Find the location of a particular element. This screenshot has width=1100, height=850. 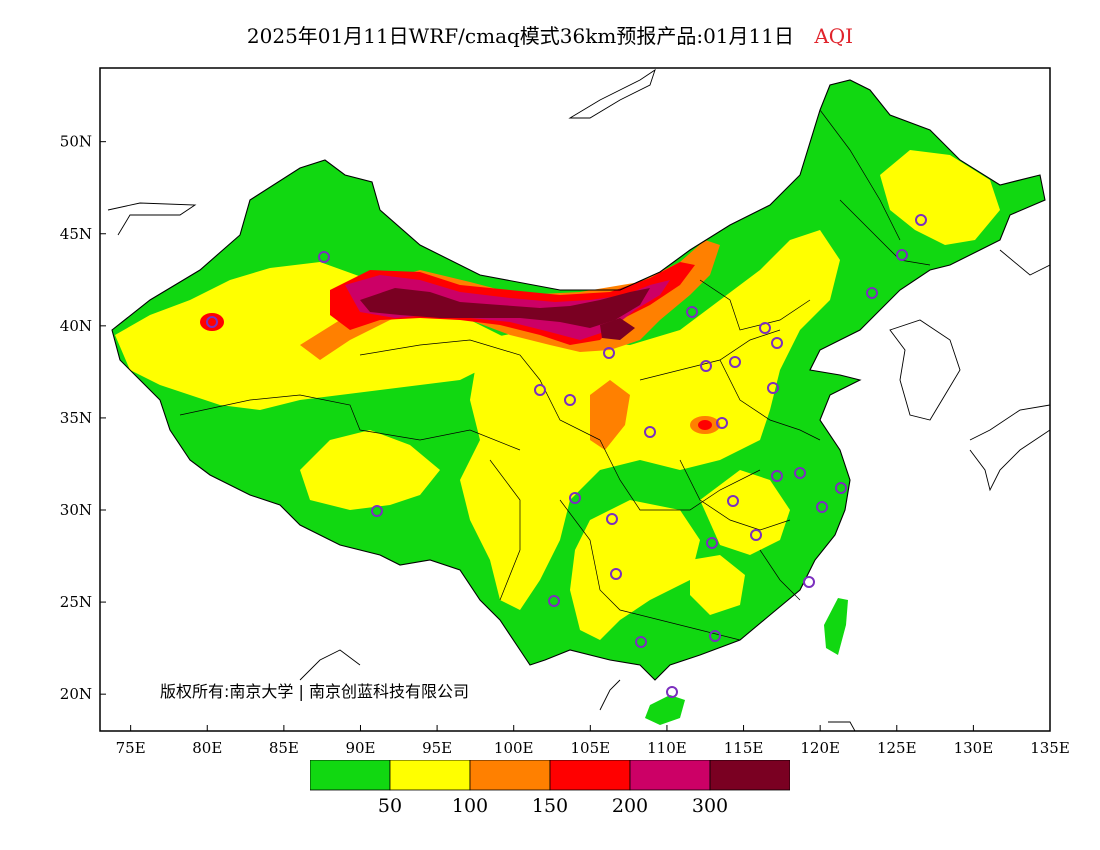

lon-tick-label: 85E is located at coordinates (284, 748).